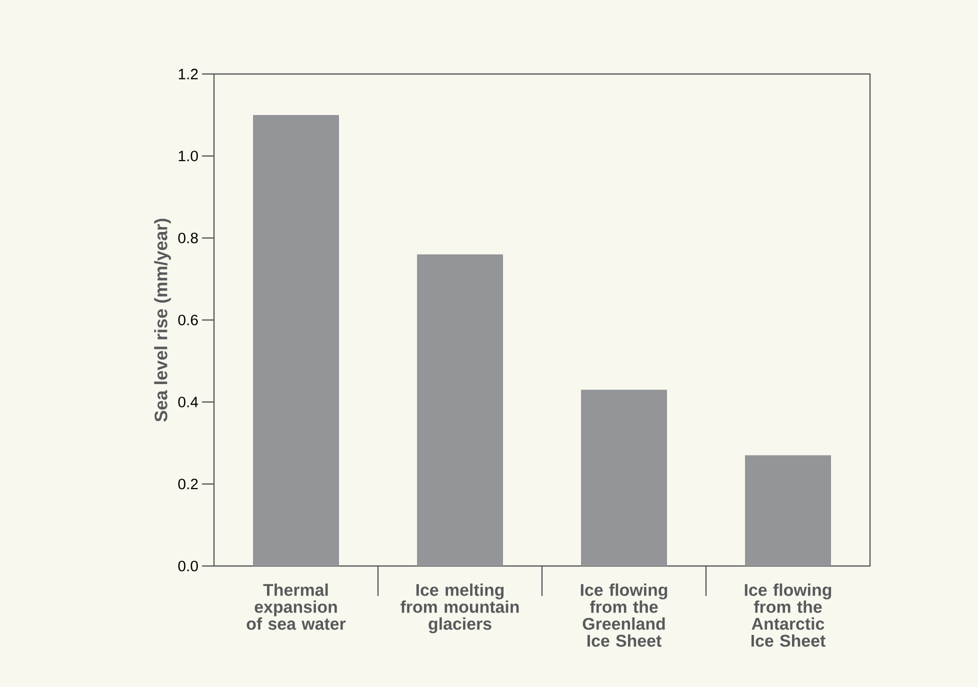 This screenshot has height=687, width=978. Describe the element at coordinates (162, 320) in the screenshot. I see `y-axis-title: Sea level rise (mm/year)` at that location.